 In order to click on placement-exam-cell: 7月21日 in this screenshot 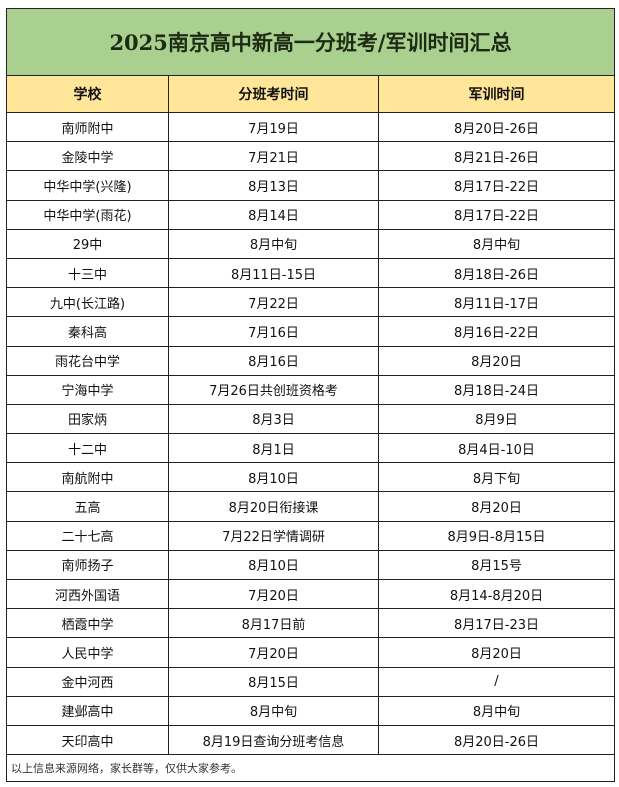, I will do `click(273, 156)`.